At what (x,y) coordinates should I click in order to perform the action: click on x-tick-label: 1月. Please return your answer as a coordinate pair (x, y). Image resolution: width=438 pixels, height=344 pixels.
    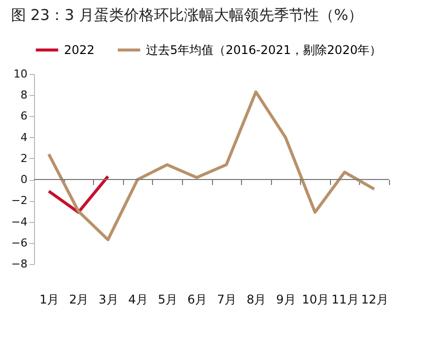
    Looking at the image, I should click on (49, 299).